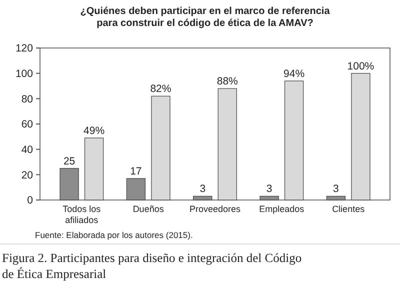 This screenshot has width=400, height=292. Describe the element at coordinates (215, 209) in the screenshot. I see `x-tick-label: Proveedores` at that location.